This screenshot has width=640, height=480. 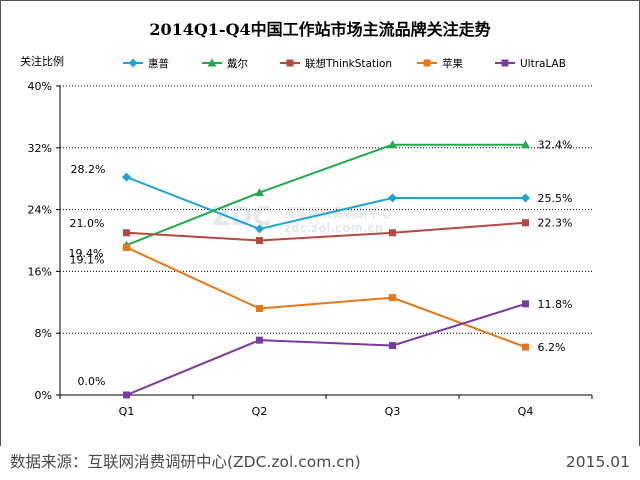 I want to click on legend-item: 惠普, so click(x=146, y=63).